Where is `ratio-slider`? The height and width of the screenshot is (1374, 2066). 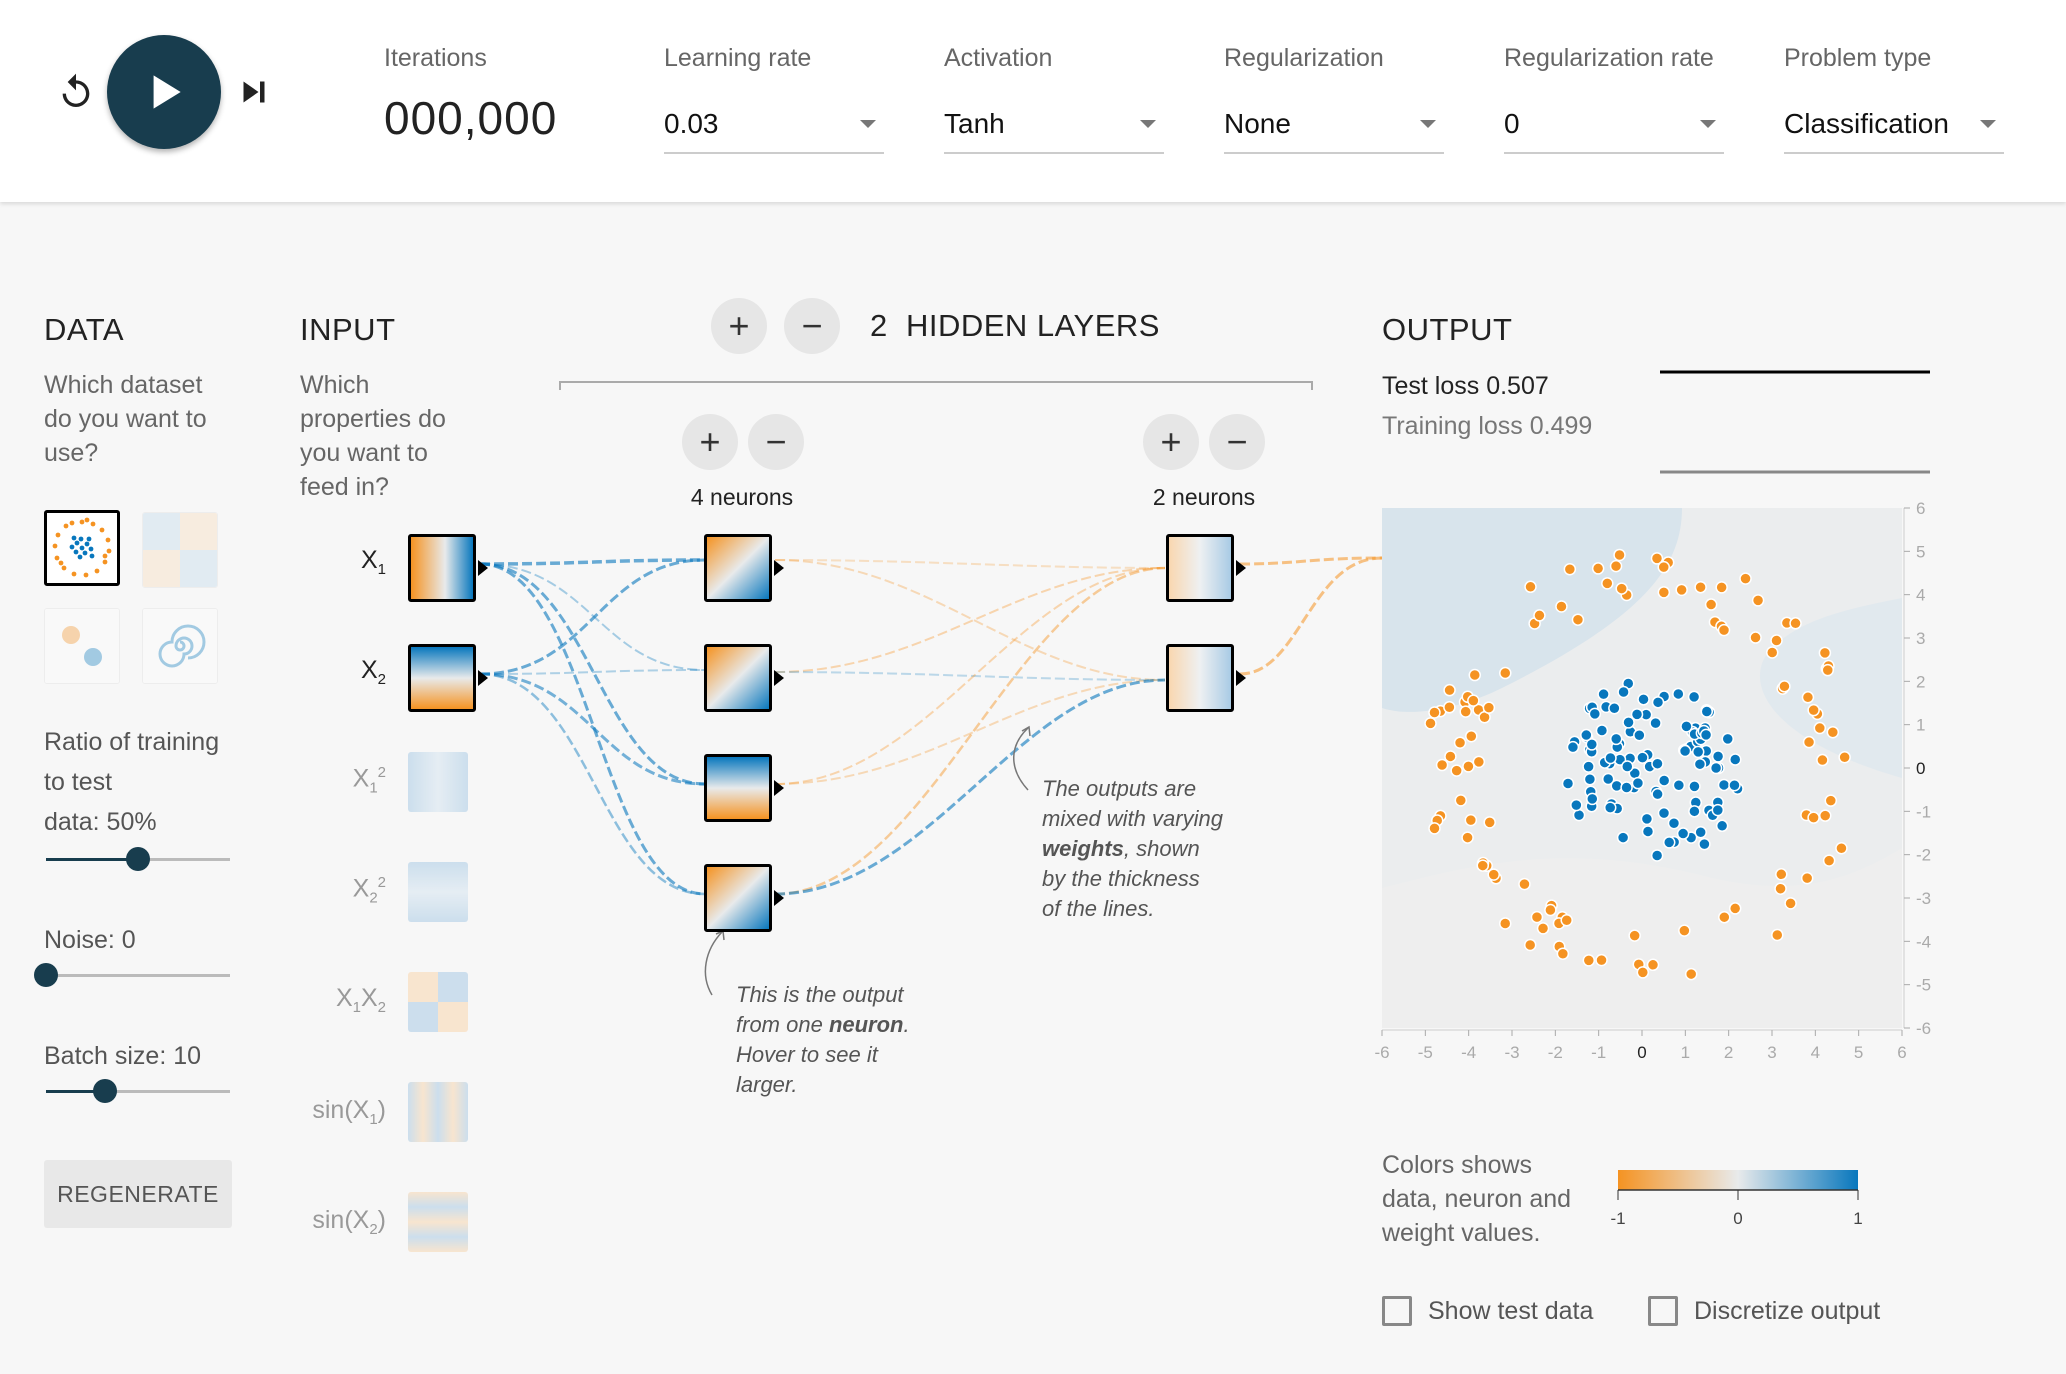
ratio-slider is located at coordinates (138, 859).